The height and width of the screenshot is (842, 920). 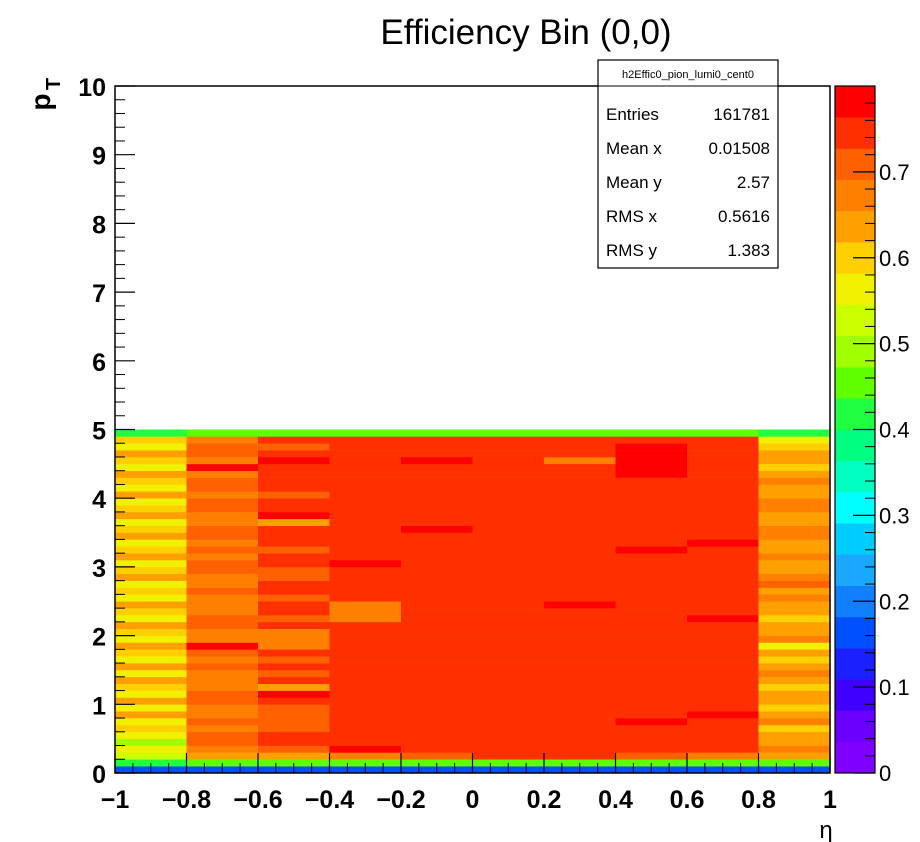 I want to click on chart-title: Efficiency Bin (0,0), so click(x=525, y=32).